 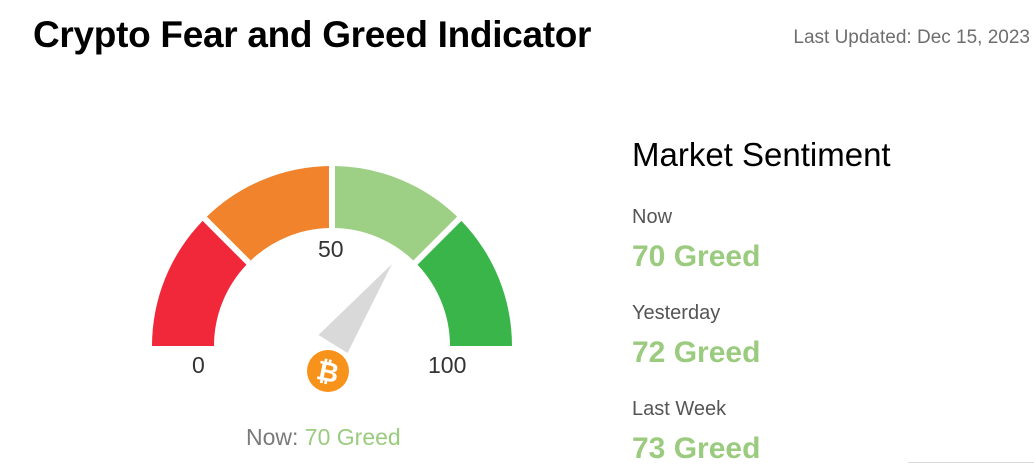 What do you see at coordinates (331, 249) in the screenshot?
I see `gauge-mid-label: 50` at bounding box center [331, 249].